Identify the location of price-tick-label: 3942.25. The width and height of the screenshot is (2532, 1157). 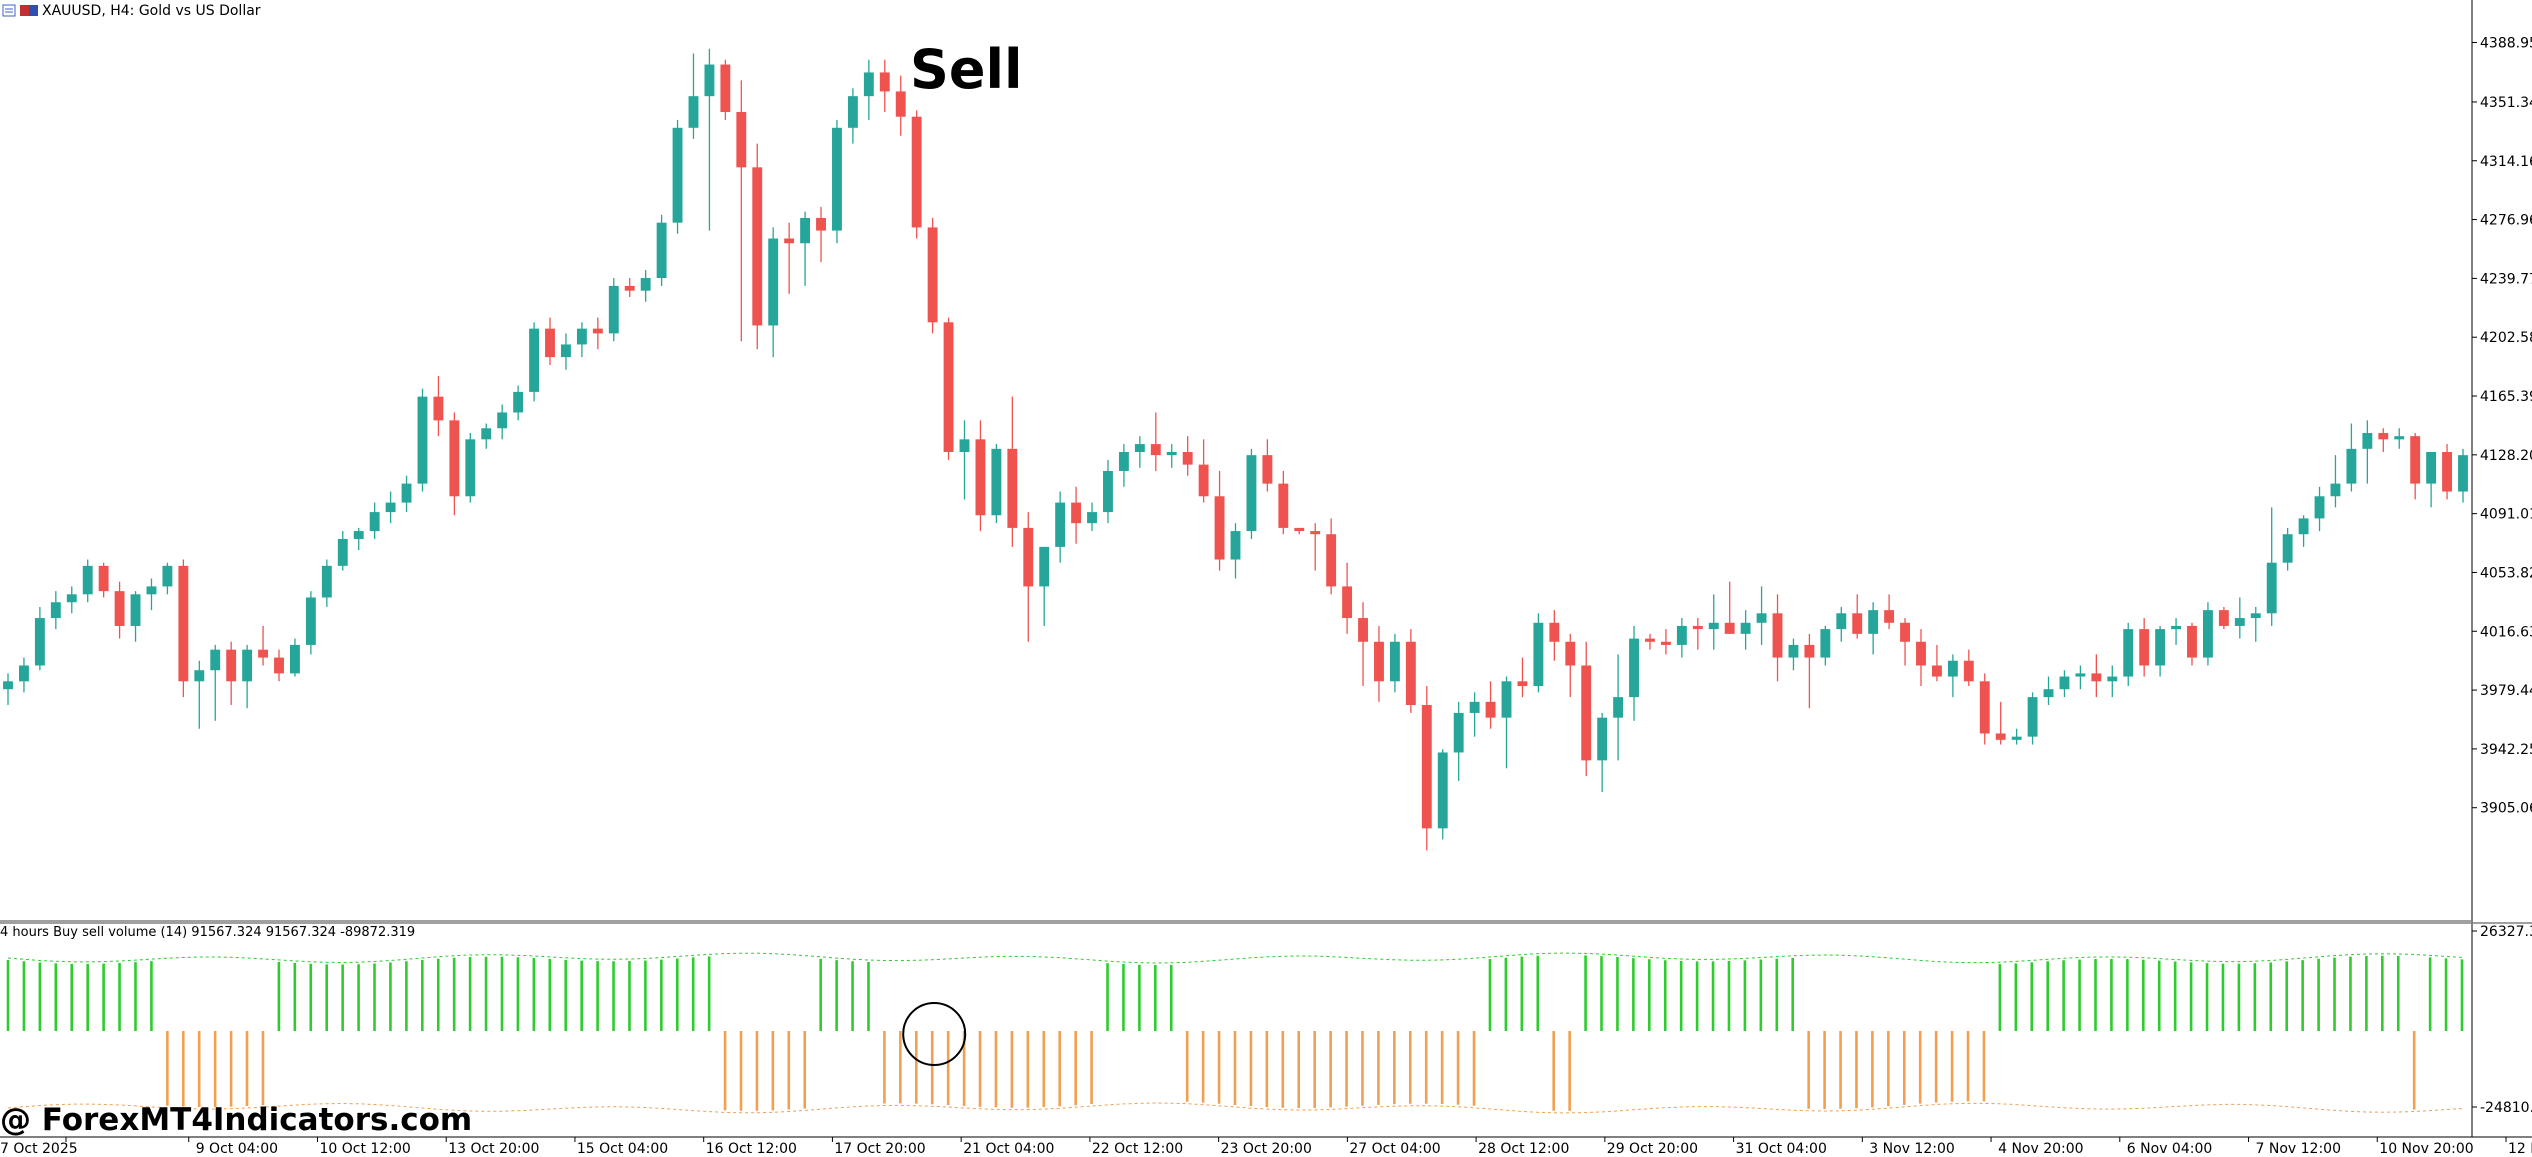
(2506, 750).